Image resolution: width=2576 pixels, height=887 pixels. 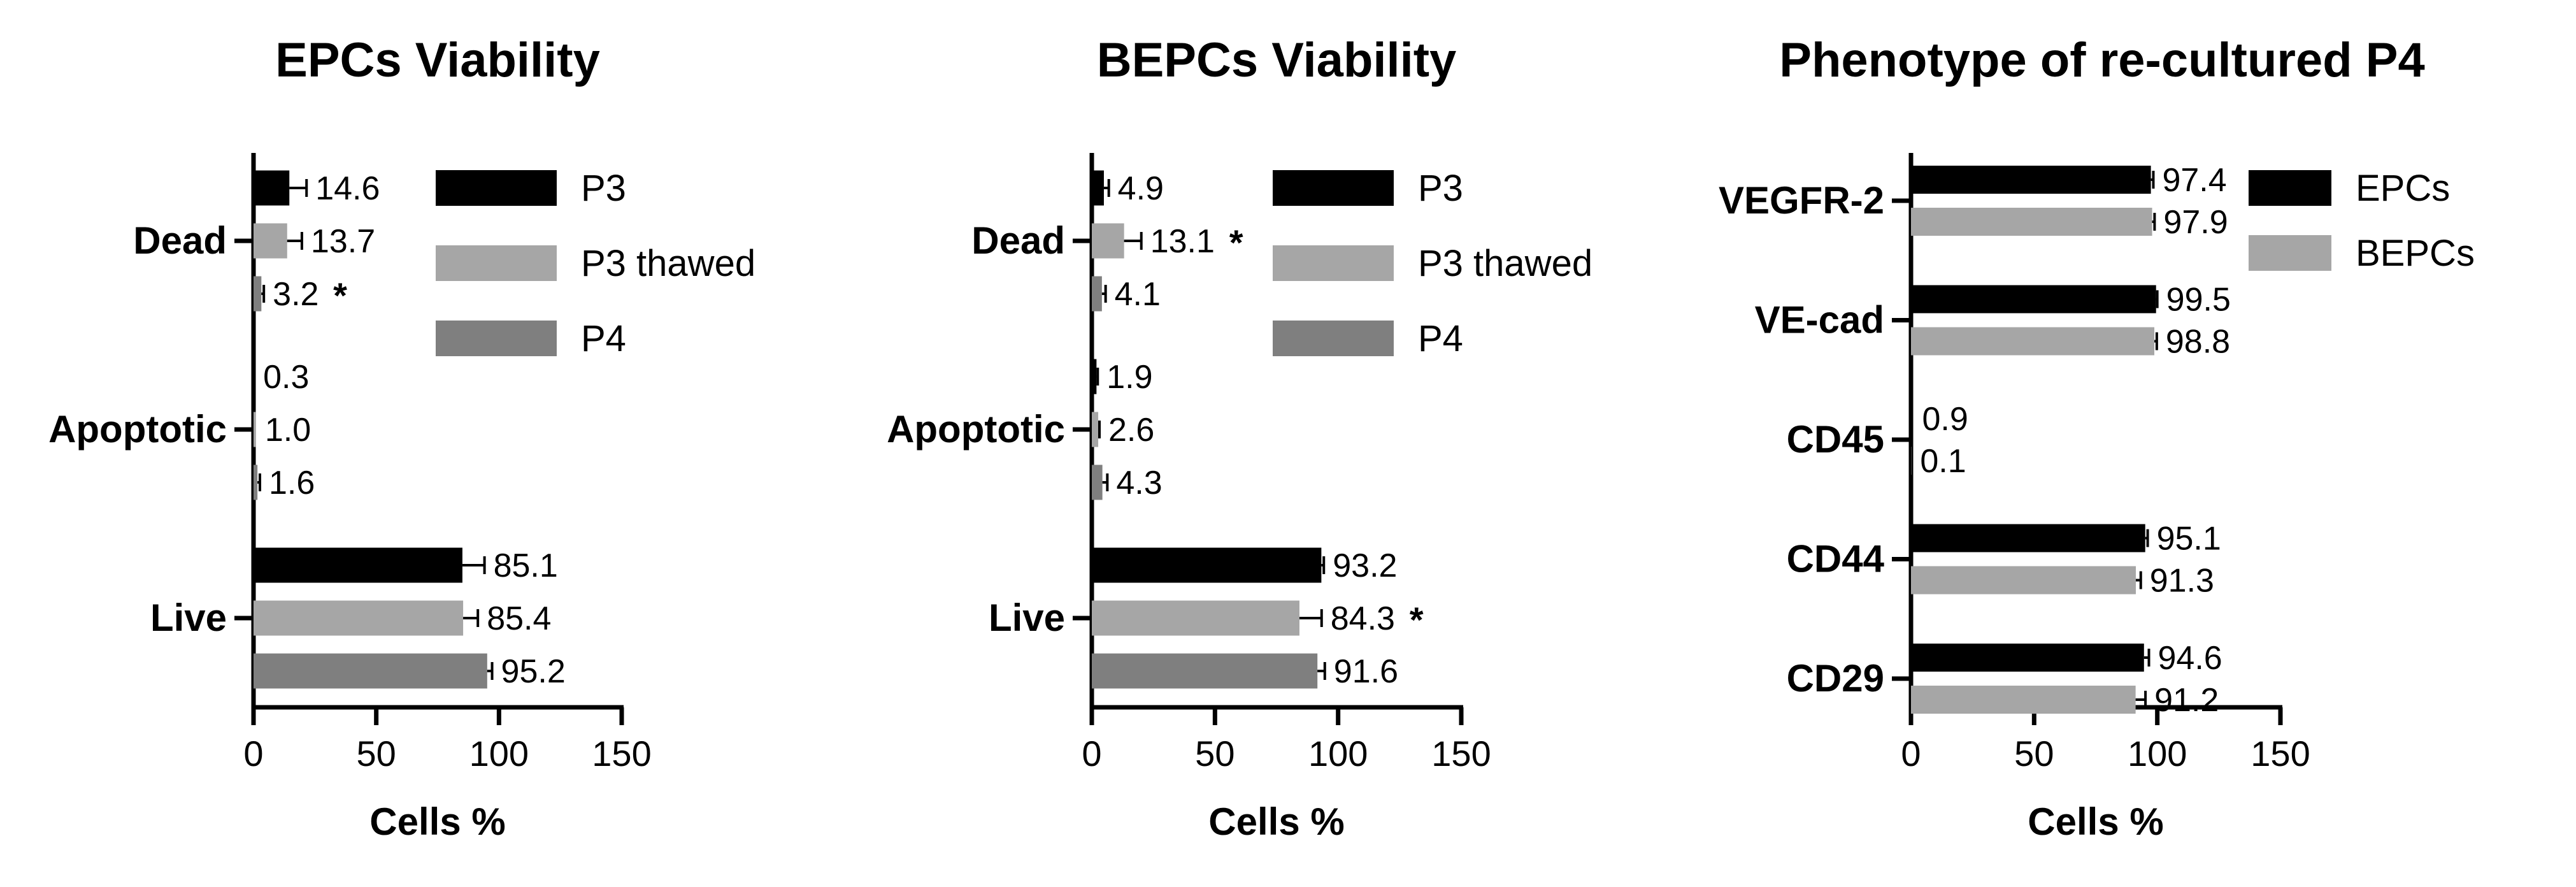 What do you see at coordinates (437, 60) in the screenshot?
I see `chart-title: EPCs Viability` at bounding box center [437, 60].